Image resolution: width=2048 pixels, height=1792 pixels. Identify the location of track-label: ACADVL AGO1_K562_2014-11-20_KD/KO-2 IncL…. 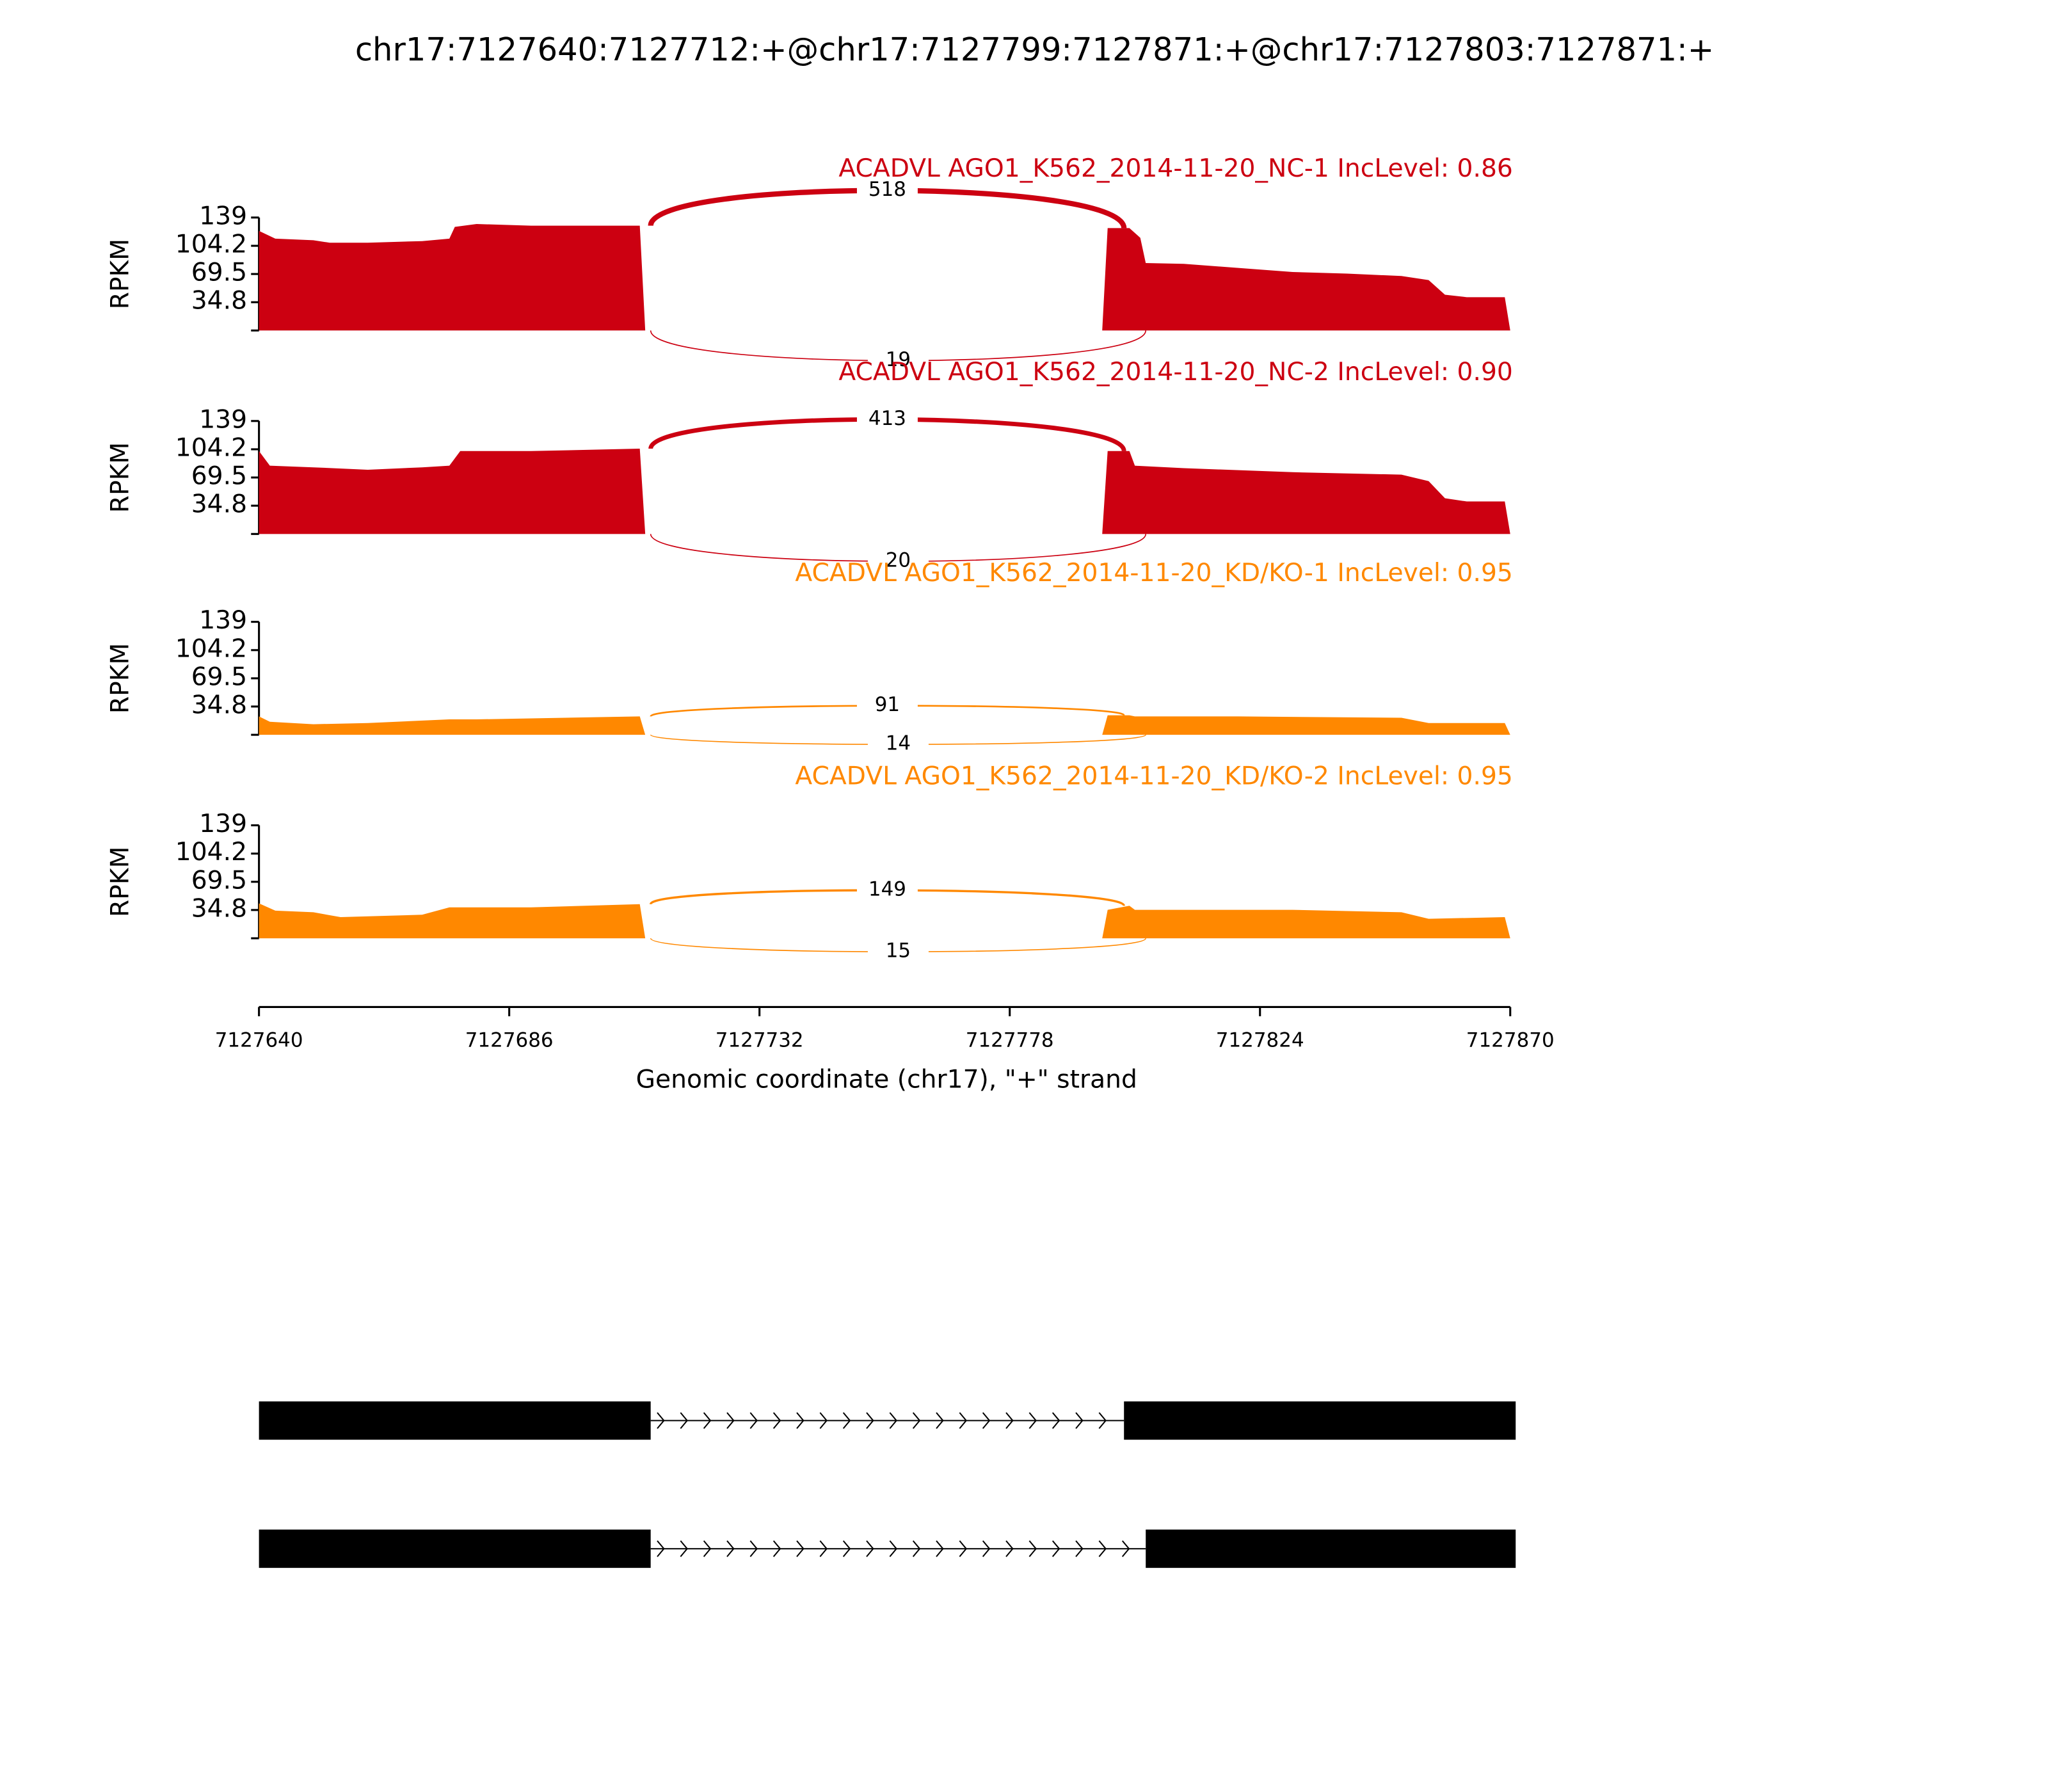
(1153, 776).